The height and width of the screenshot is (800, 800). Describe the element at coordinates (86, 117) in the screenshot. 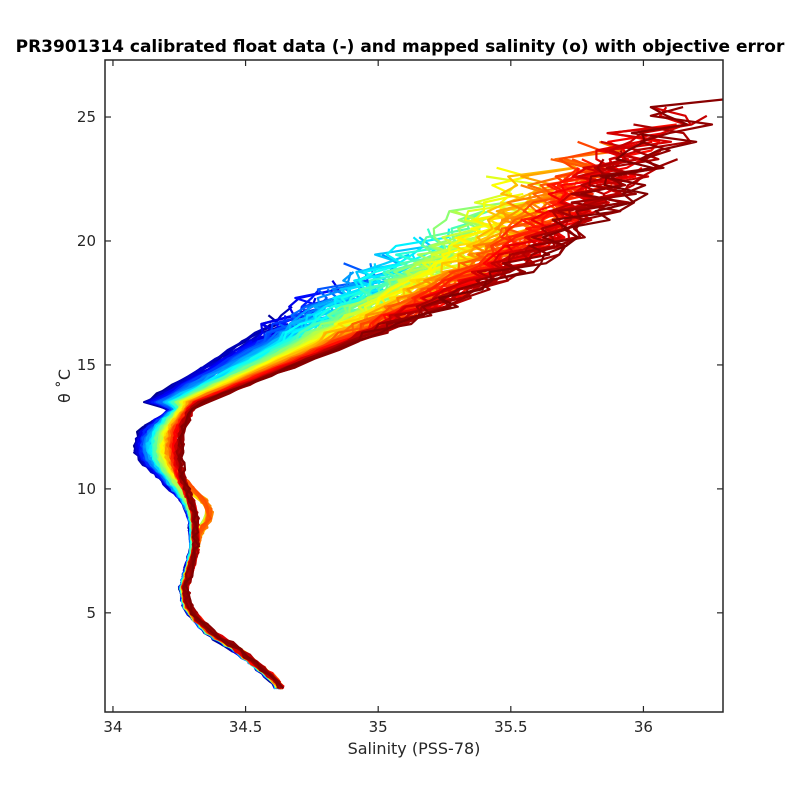

I see `y-tick-label: 25` at that location.